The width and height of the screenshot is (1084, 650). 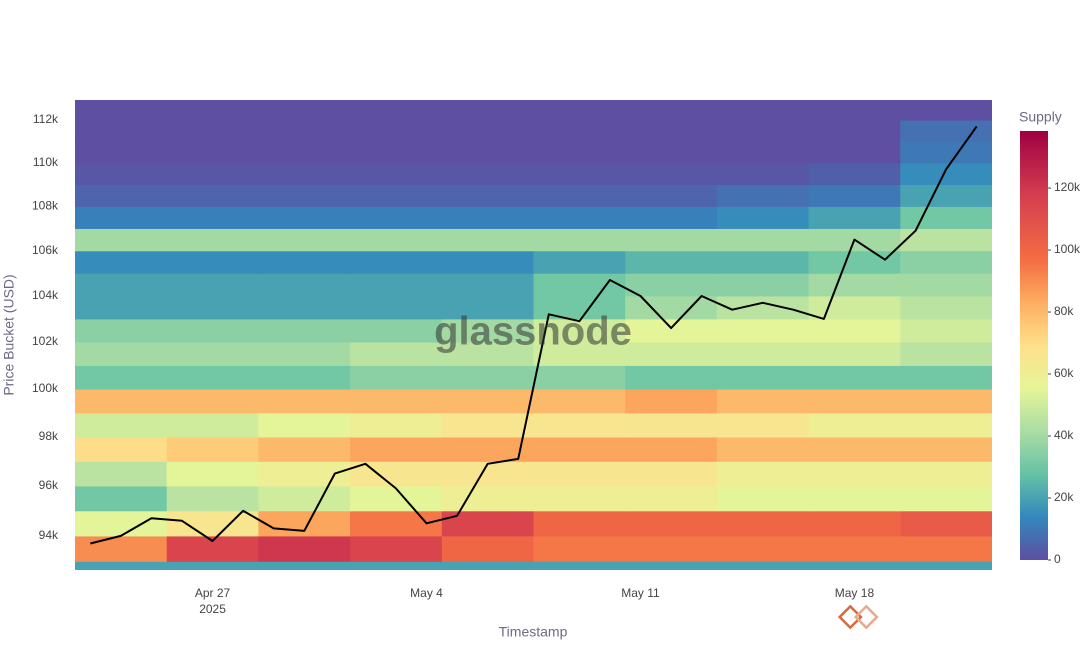 What do you see at coordinates (213, 593) in the screenshot?
I see `x-tick-label: Apr 27` at bounding box center [213, 593].